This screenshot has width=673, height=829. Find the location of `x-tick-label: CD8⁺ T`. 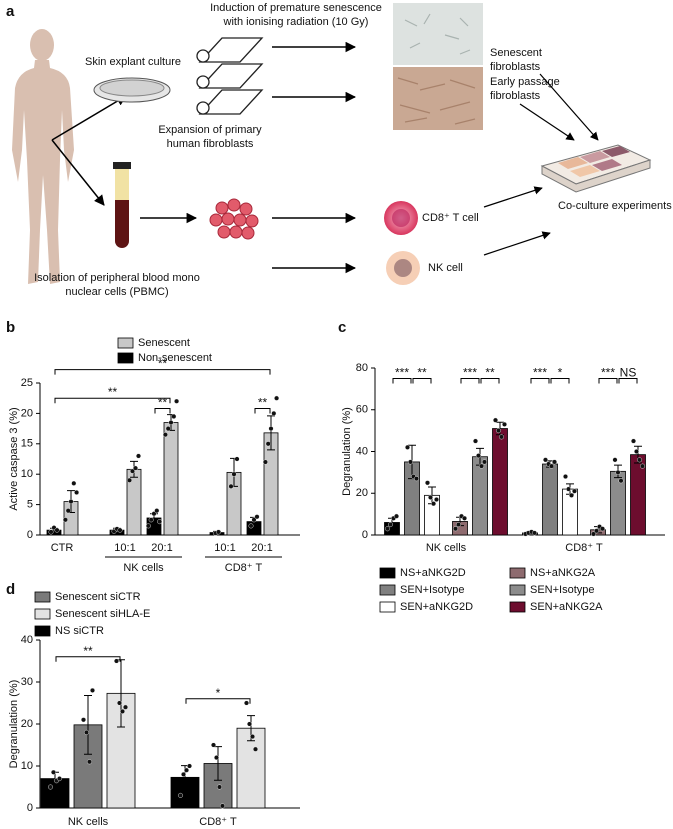

x-tick-label: CD8⁺ T is located at coordinates (584, 548).